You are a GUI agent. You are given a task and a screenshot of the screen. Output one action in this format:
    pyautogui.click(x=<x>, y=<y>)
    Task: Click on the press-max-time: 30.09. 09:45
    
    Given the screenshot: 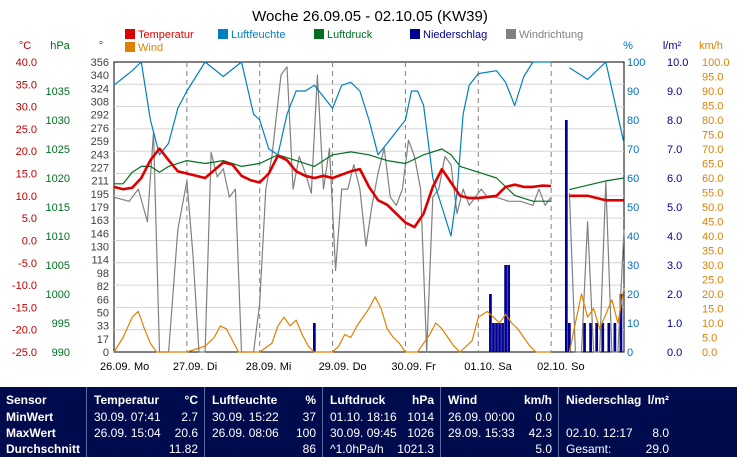 What is the action you would take?
    pyautogui.click(x=363, y=433)
    